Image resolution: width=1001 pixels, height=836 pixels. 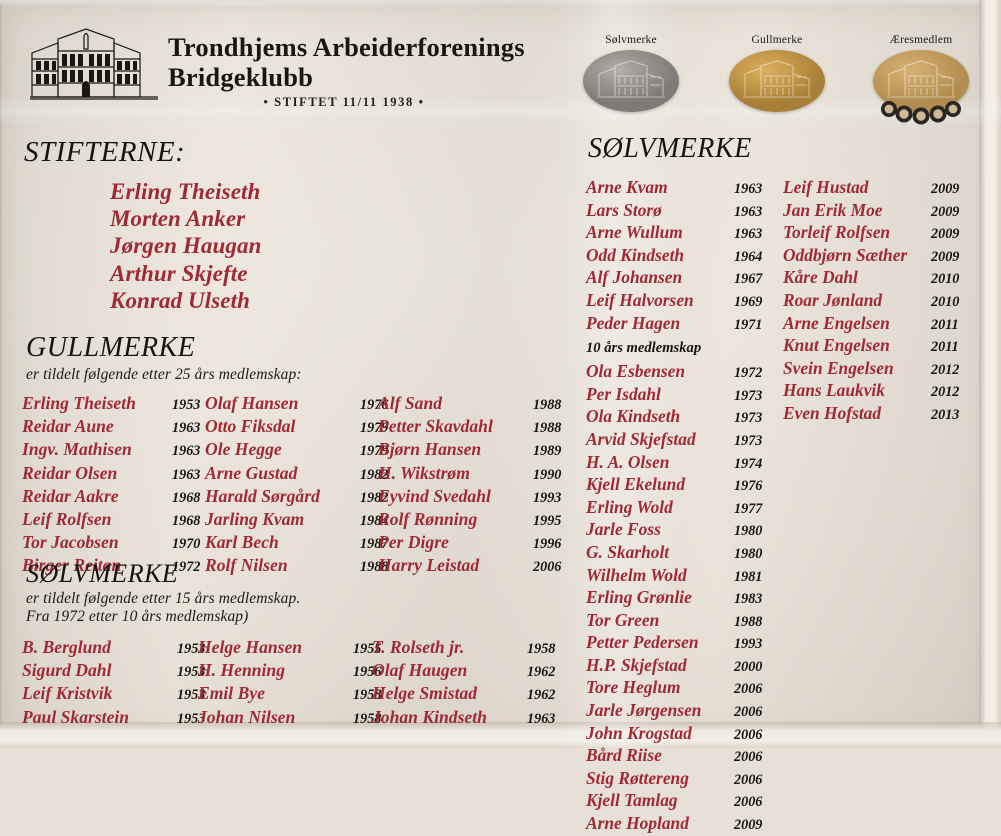 What do you see at coordinates (374, 521) in the screenshot?
I see `award-year: 1984` at bounding box center [374, 521].